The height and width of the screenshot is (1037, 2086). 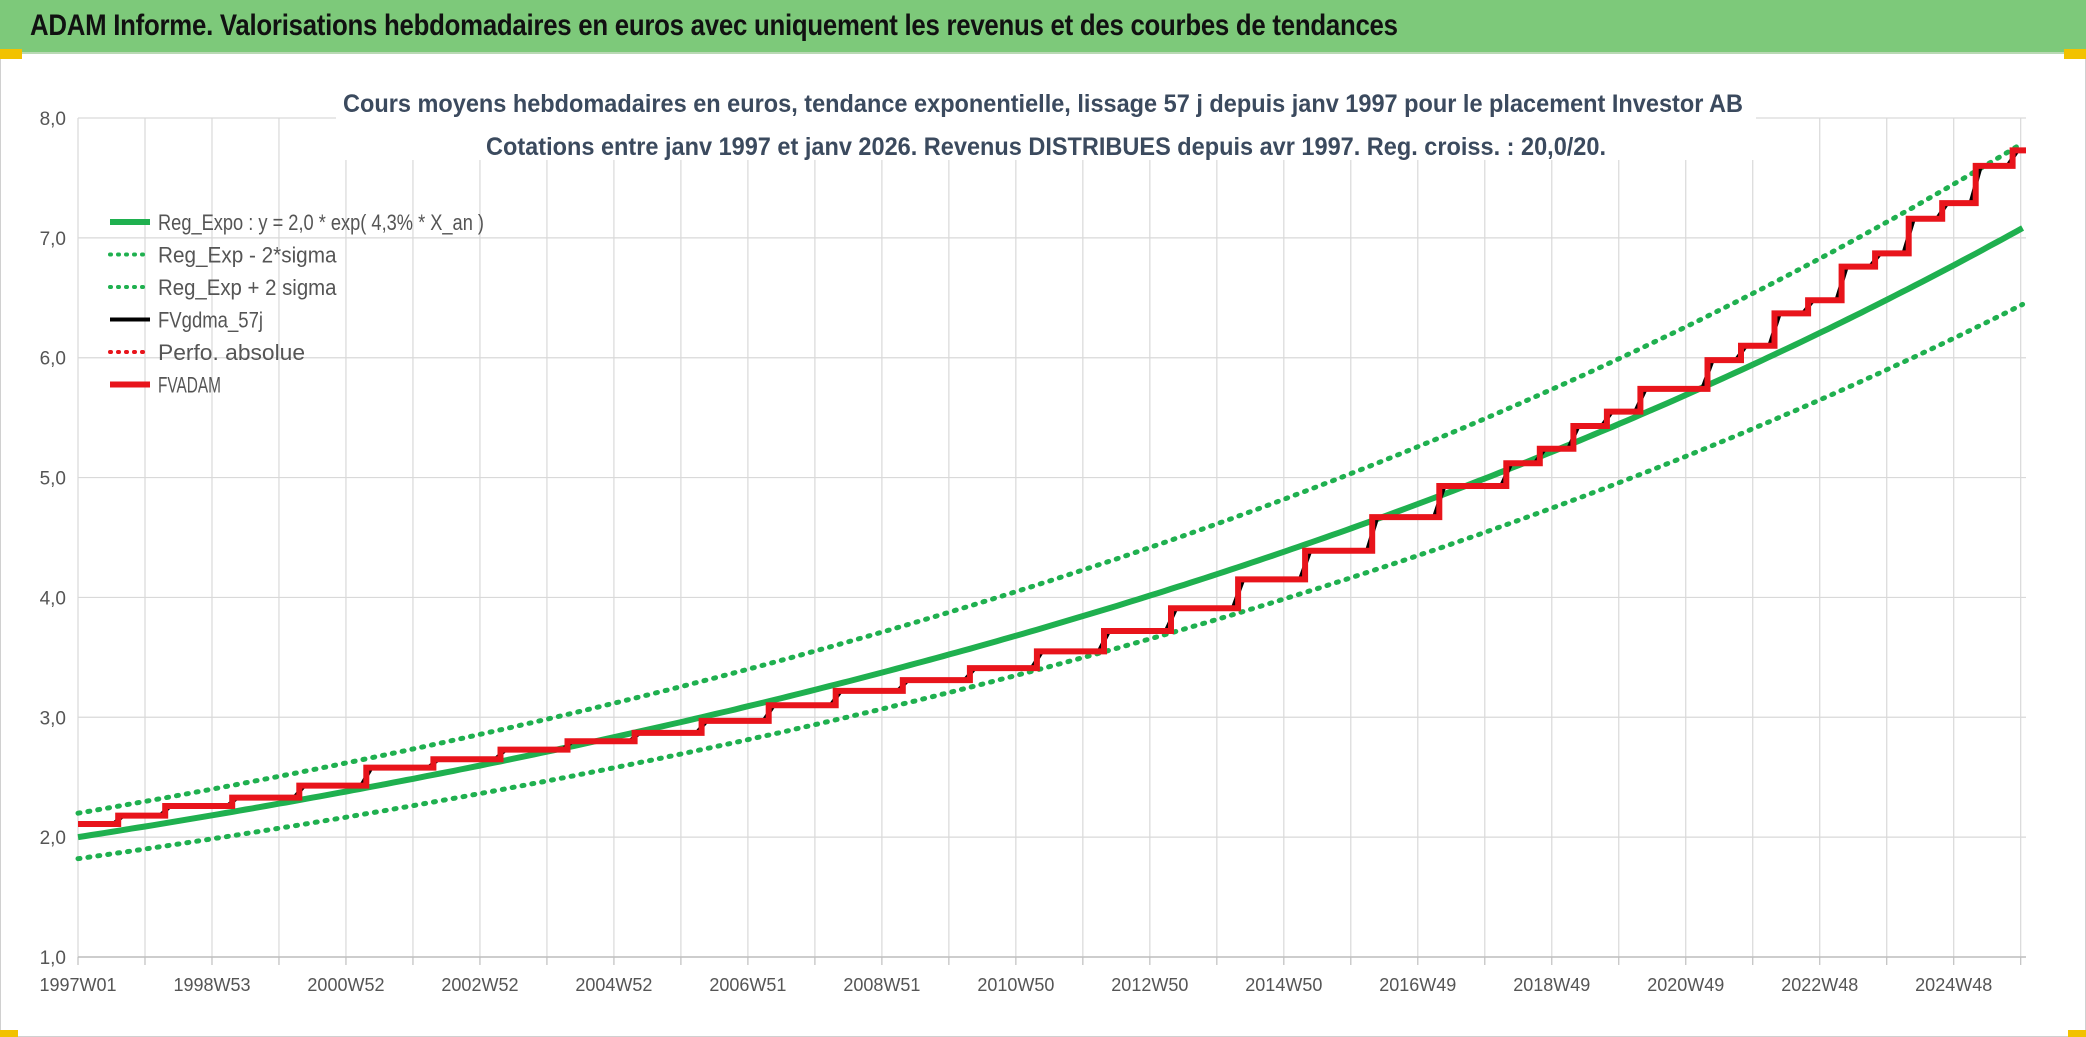 I want to click on x-tick-label: 2010W50, so click(x=1015, y=985).